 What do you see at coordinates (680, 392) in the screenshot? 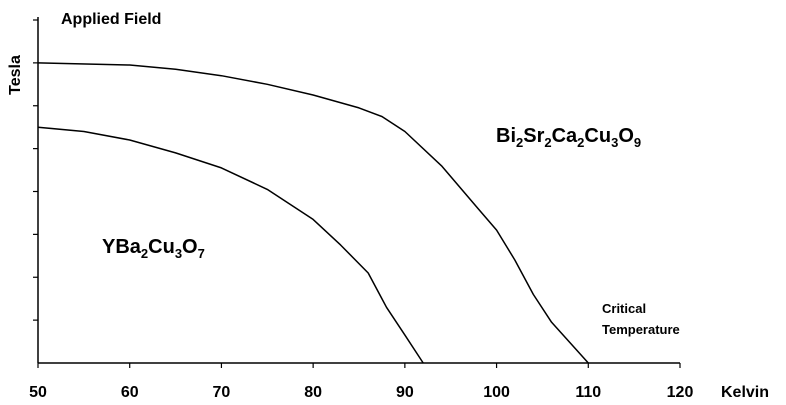
I see `x-tick-label: 120` at bounding box center [680, 392].